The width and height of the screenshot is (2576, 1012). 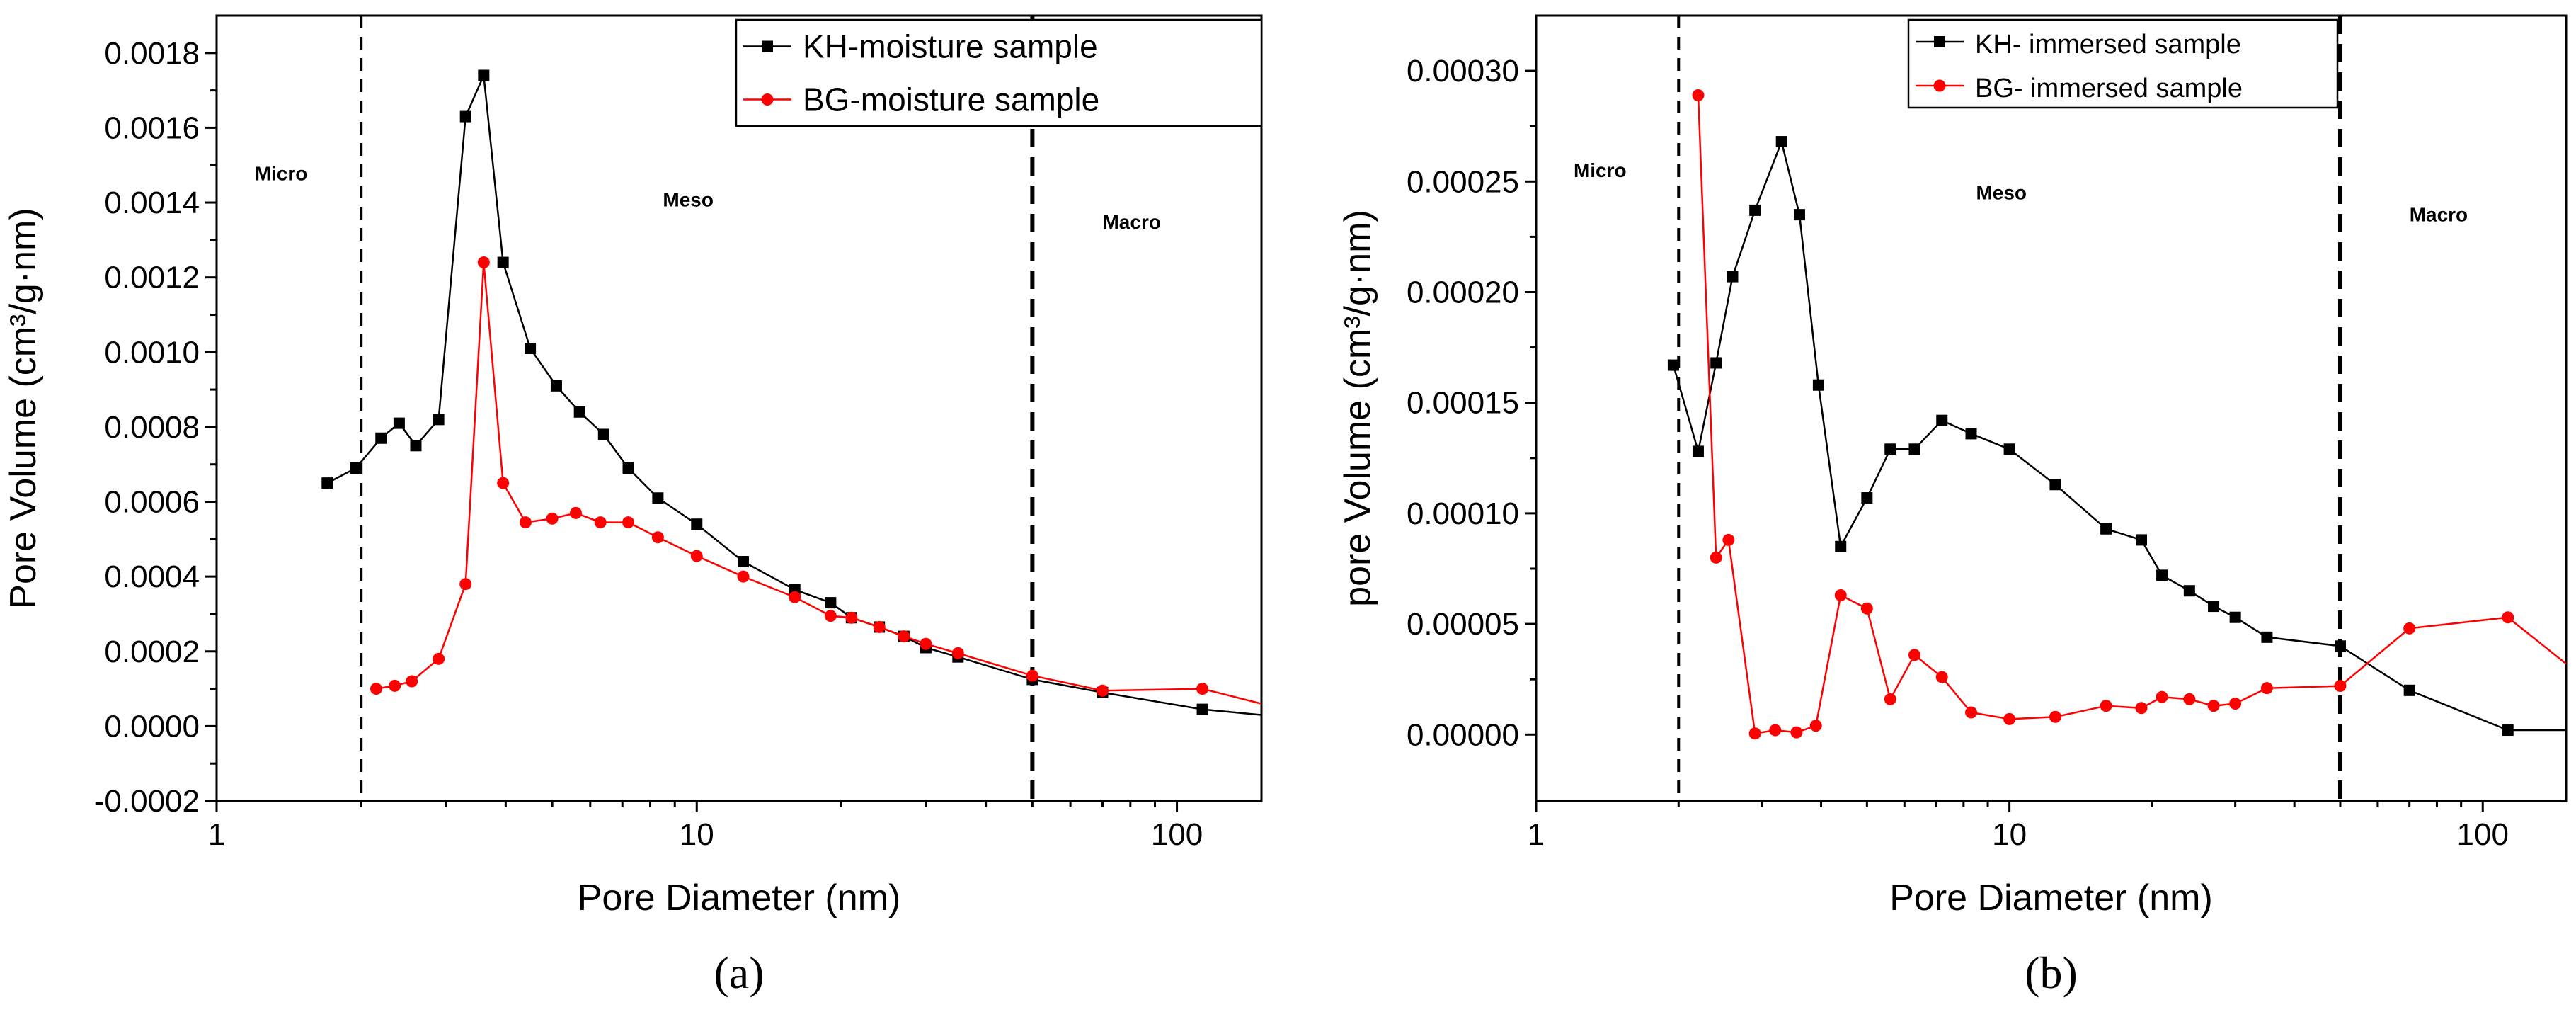 What do you see at coordinates (1357, 408) in the screenshot?
I see `y-axis-title: pore Volume (cm³/g·nm)` at bounding box center [1357, 408].